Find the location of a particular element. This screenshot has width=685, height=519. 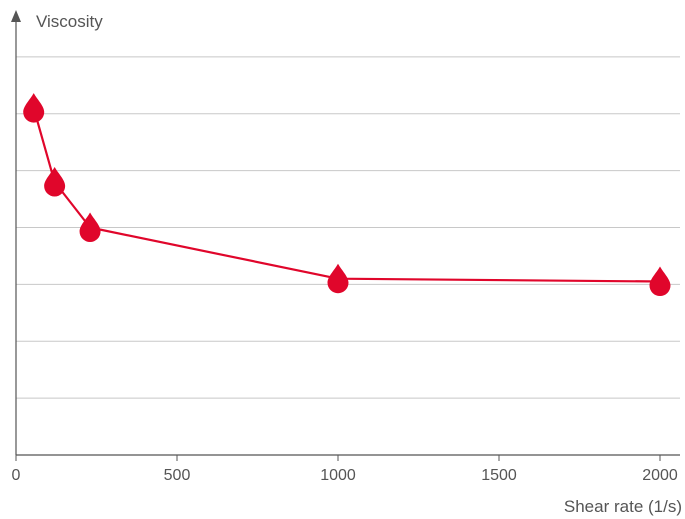

x-tick-label-1000: 1000 is located at coordinates (338, 475).